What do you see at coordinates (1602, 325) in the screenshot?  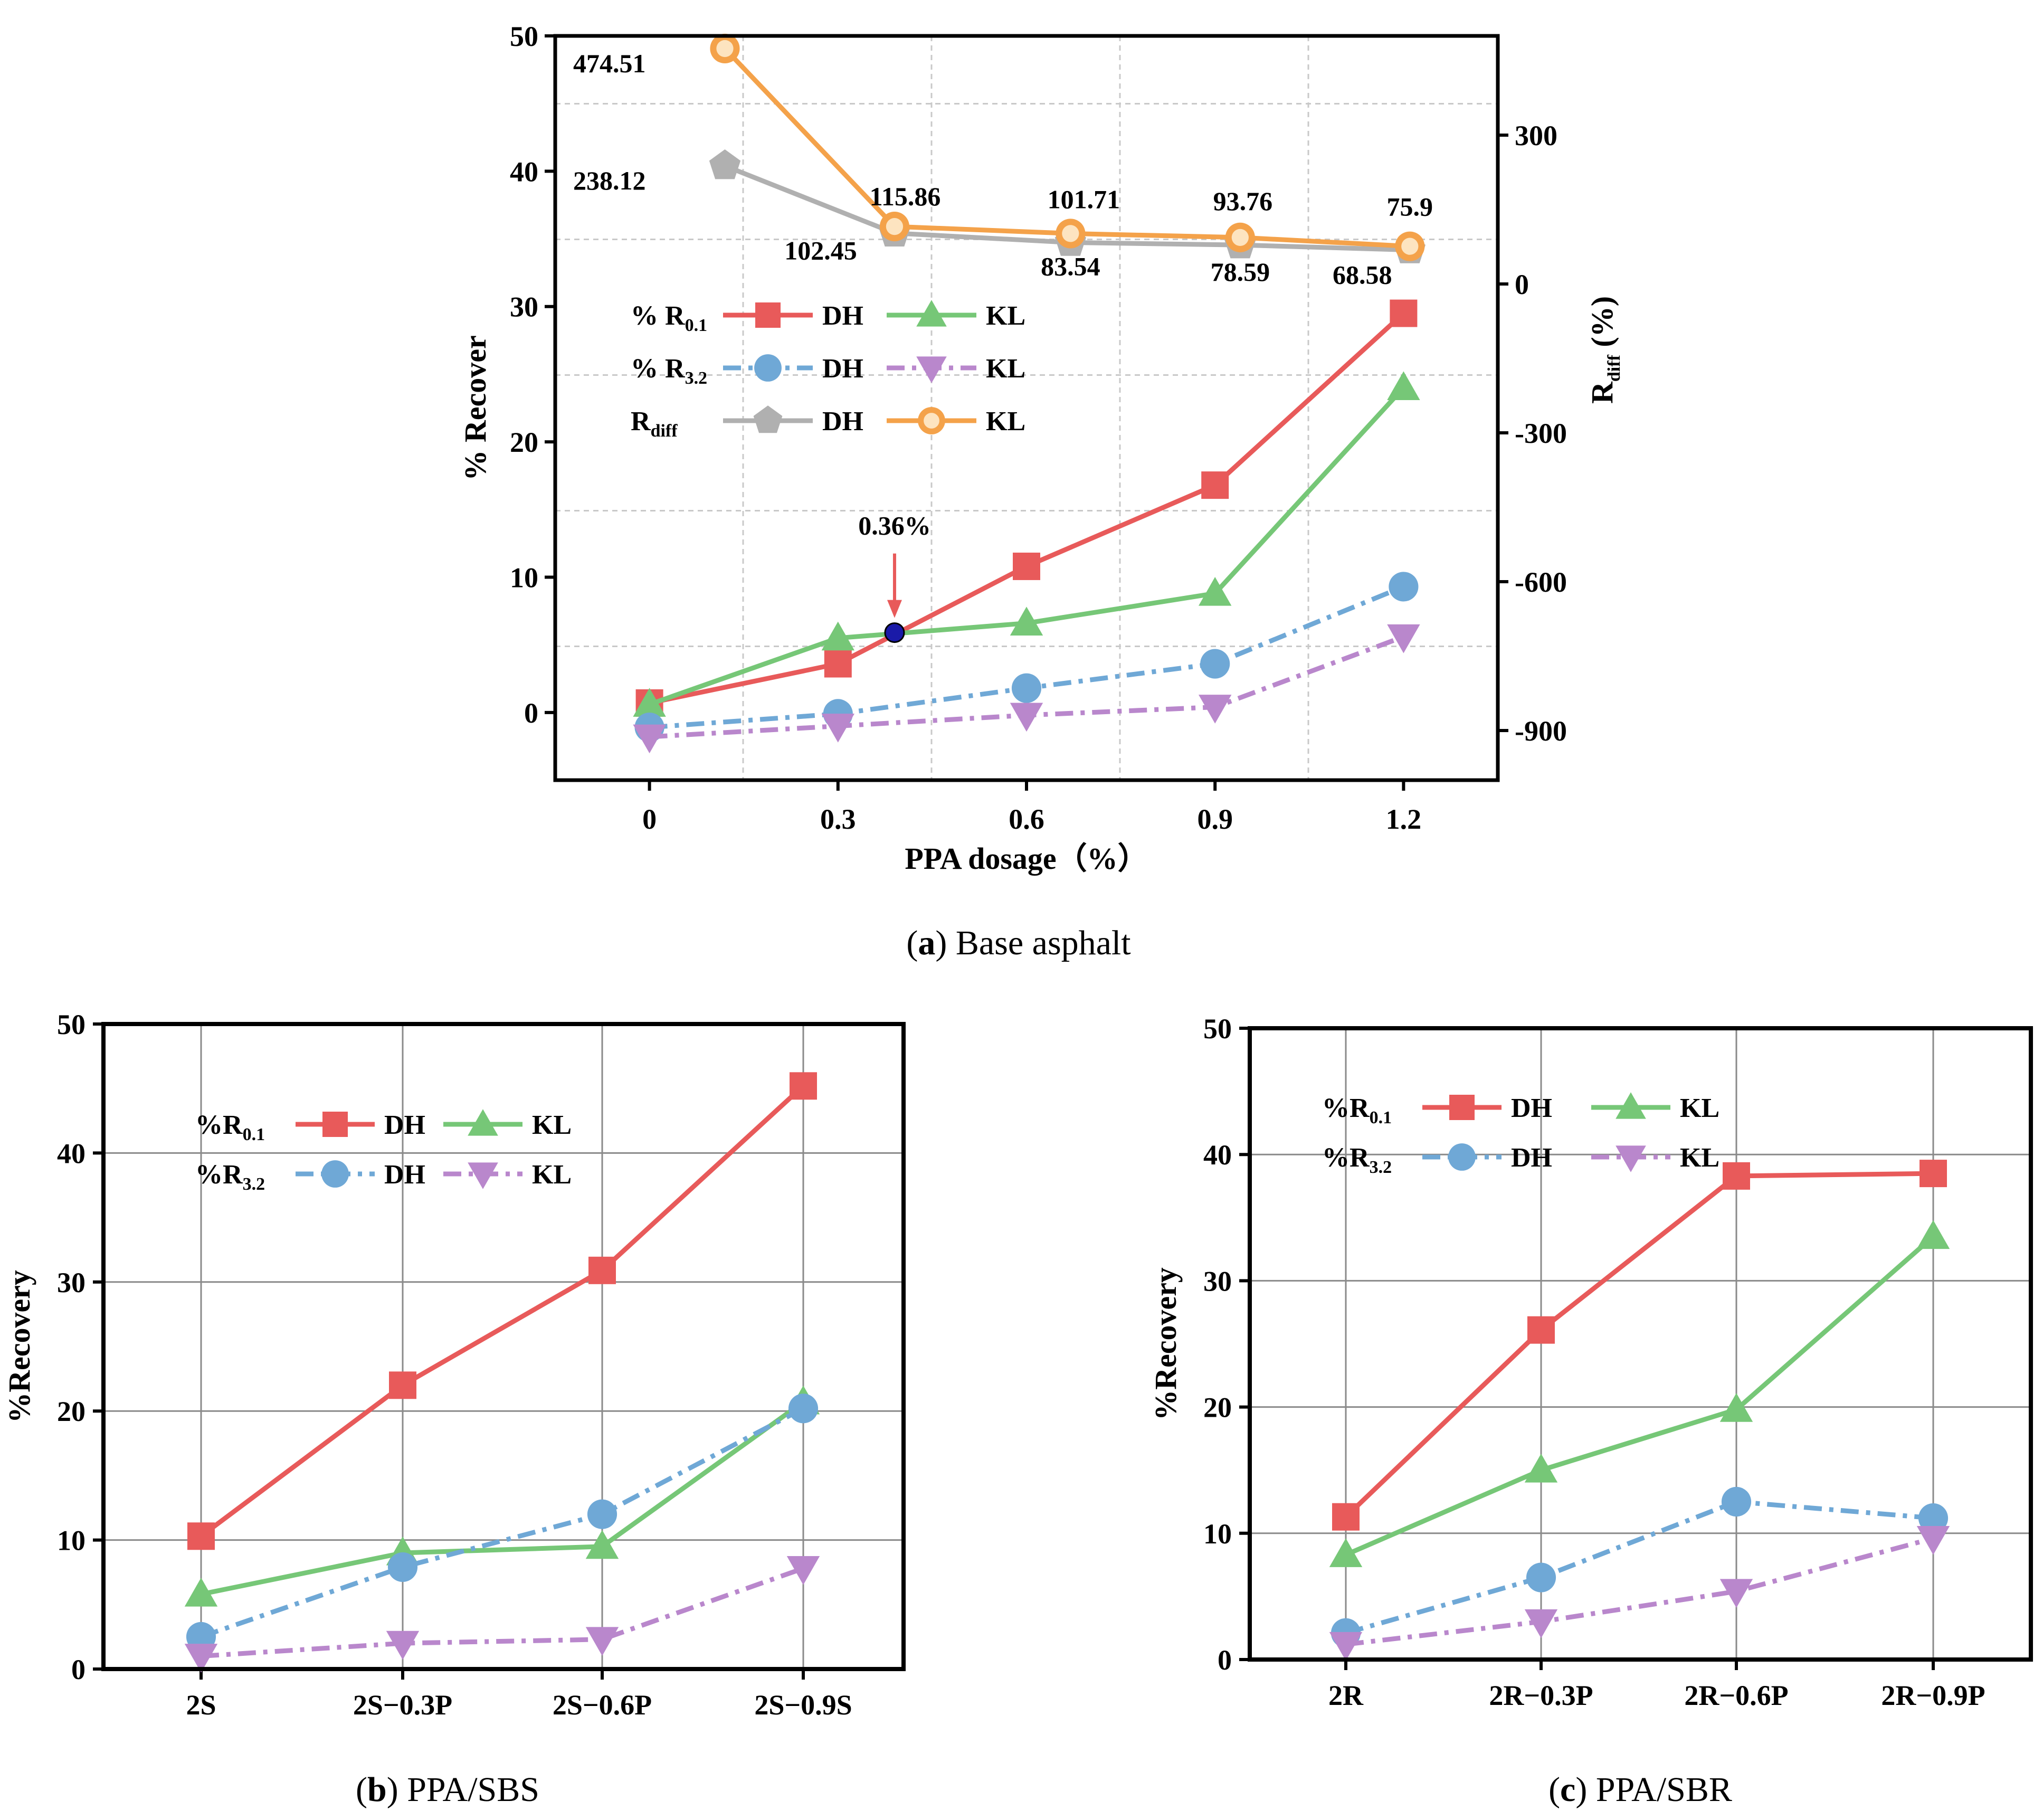 I see `y2-axis-title-unit: (%)` at bounding box center [1602, 325].